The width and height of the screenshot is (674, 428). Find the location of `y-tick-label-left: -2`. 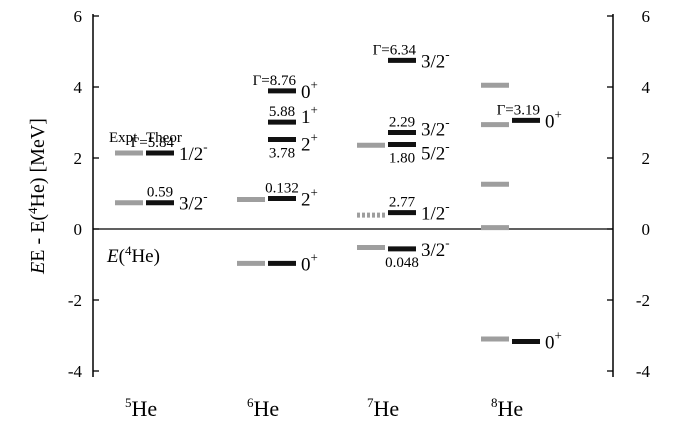

y-tick-label-left: -2 is located at coordinates (75, 300).